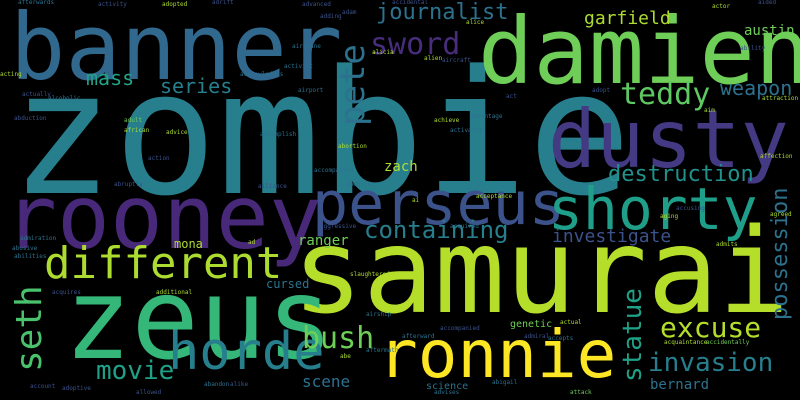 Image resolution: width=800 pixels, height=400 pixels. What do you see at coordinates (176, 50) in the screenshot?
I see `word-banner: banner` at bounding box center [176, 50].